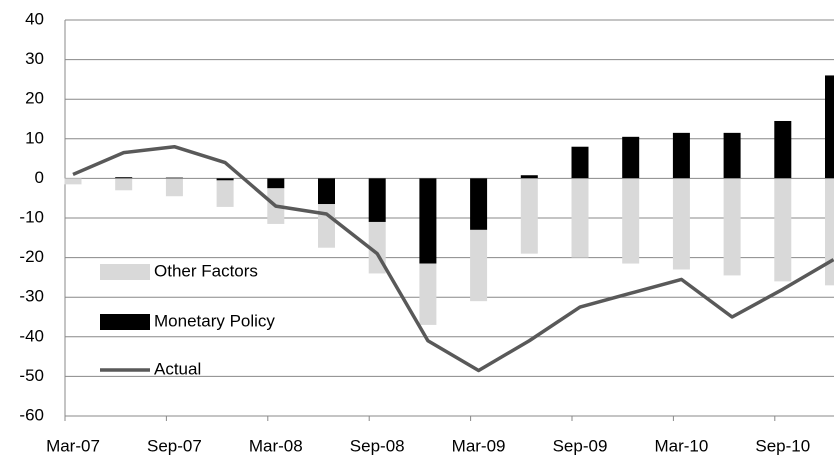  Describe the element at coordinates (177, 368) in the screenshot. I see `legend-label: Actual` at that location.